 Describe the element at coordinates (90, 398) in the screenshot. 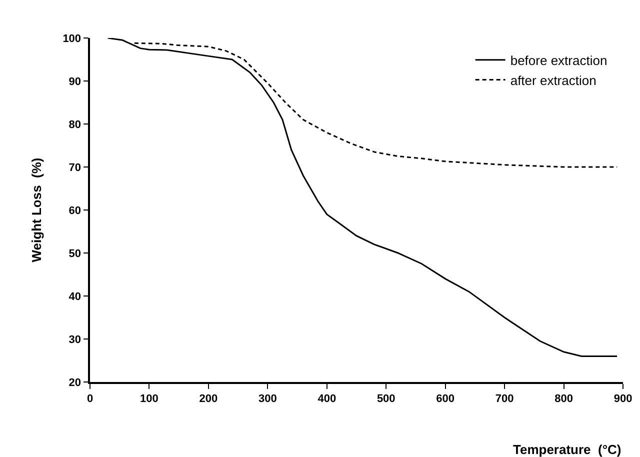

I see `x-tick-label: 0` at that location.